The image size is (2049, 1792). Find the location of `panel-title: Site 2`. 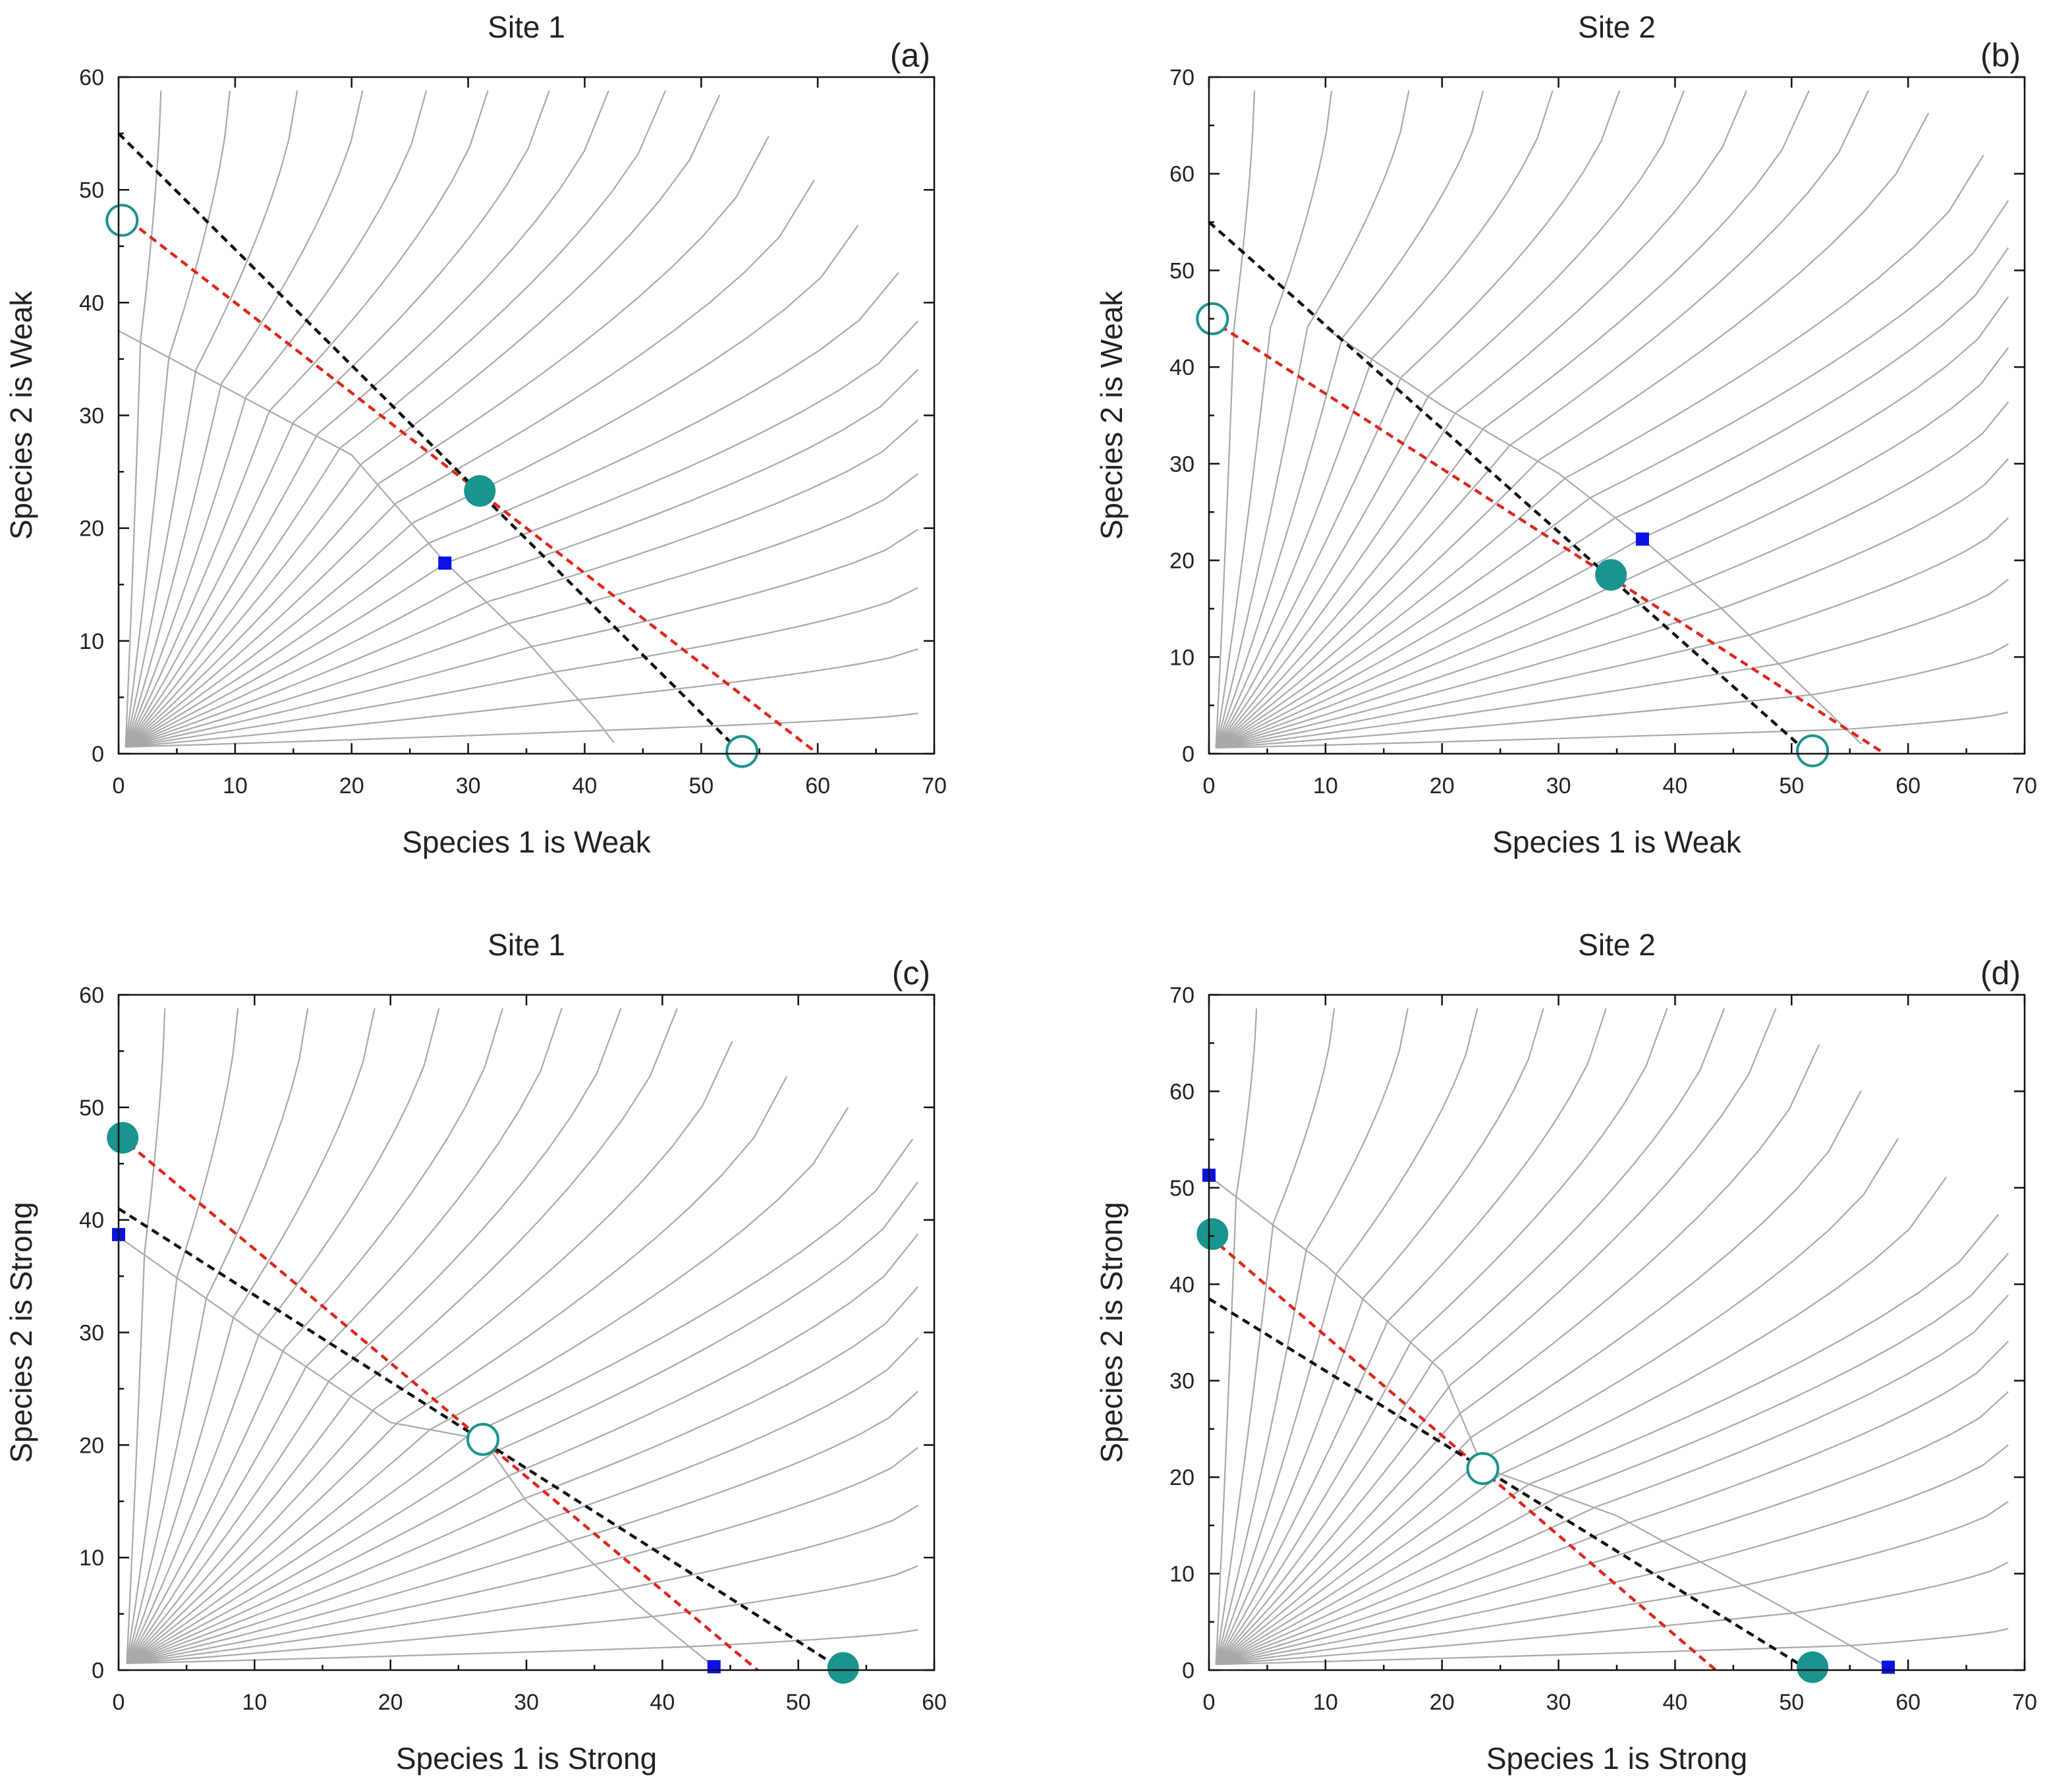

panel-title: Site 2 is located at coordinates (1617, 945).